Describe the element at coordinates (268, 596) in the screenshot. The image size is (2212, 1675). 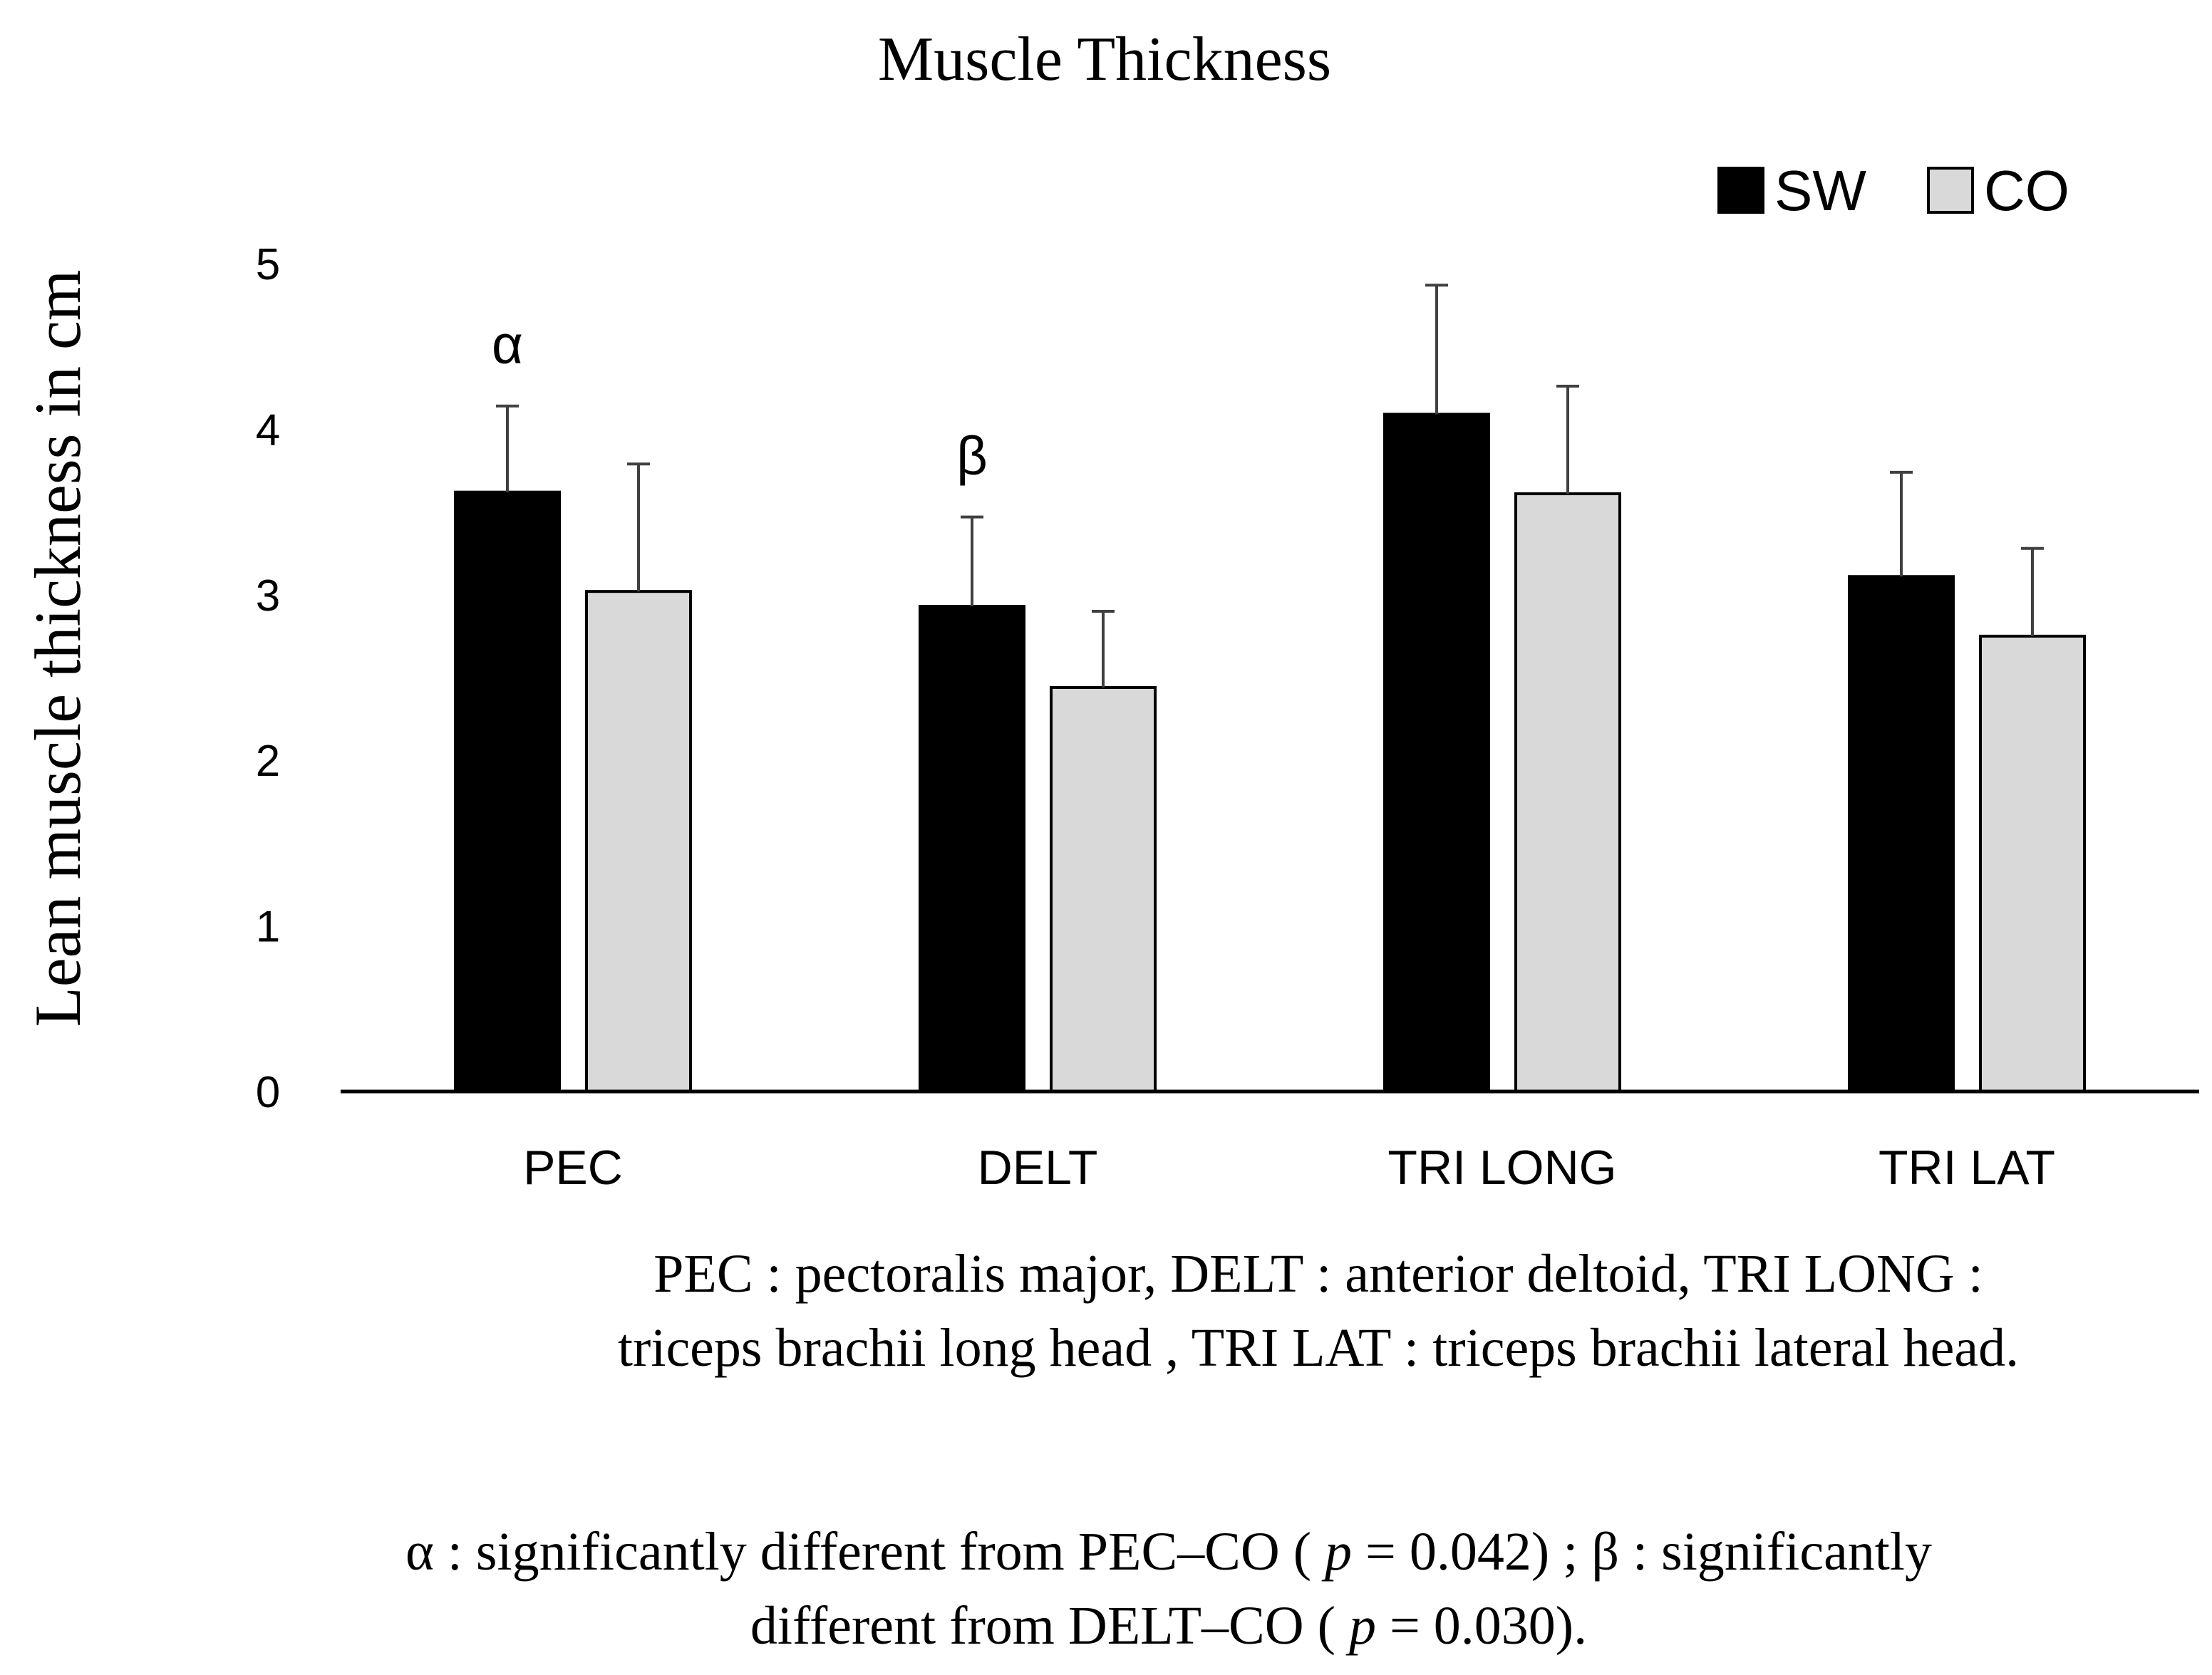
I see `y-tick-label: 3` at that location.